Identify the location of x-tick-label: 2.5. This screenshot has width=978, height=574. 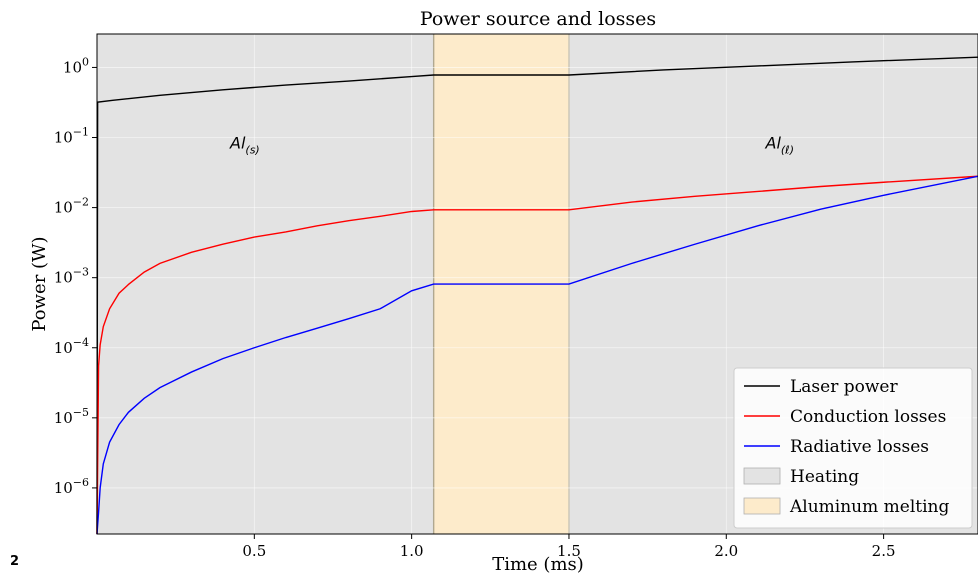
(884, 551).